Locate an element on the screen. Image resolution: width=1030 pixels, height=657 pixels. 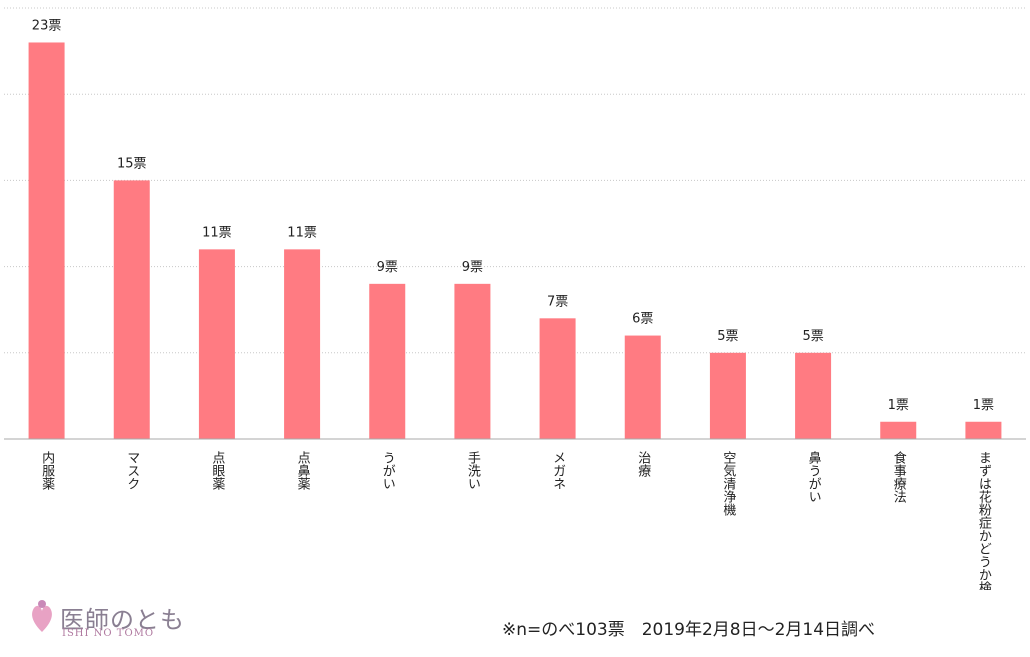
value-label: 23票 is located at coordinates (47, 25).